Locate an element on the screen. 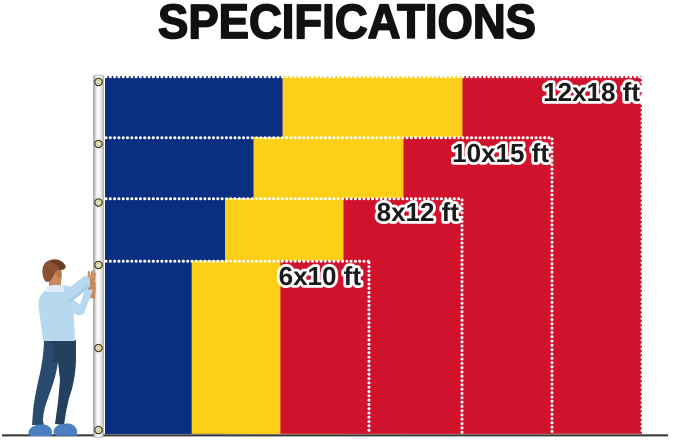 Image resolution: width=679 pixels, height=441 pixels. svg-text: 10x15 ft is located at coordinates (500, 153).